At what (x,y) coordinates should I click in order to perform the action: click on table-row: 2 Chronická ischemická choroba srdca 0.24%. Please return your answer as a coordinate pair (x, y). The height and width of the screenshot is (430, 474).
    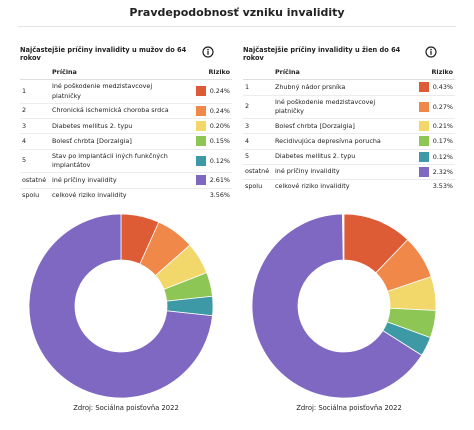
    Looking at the image, I should click on (126, 110).